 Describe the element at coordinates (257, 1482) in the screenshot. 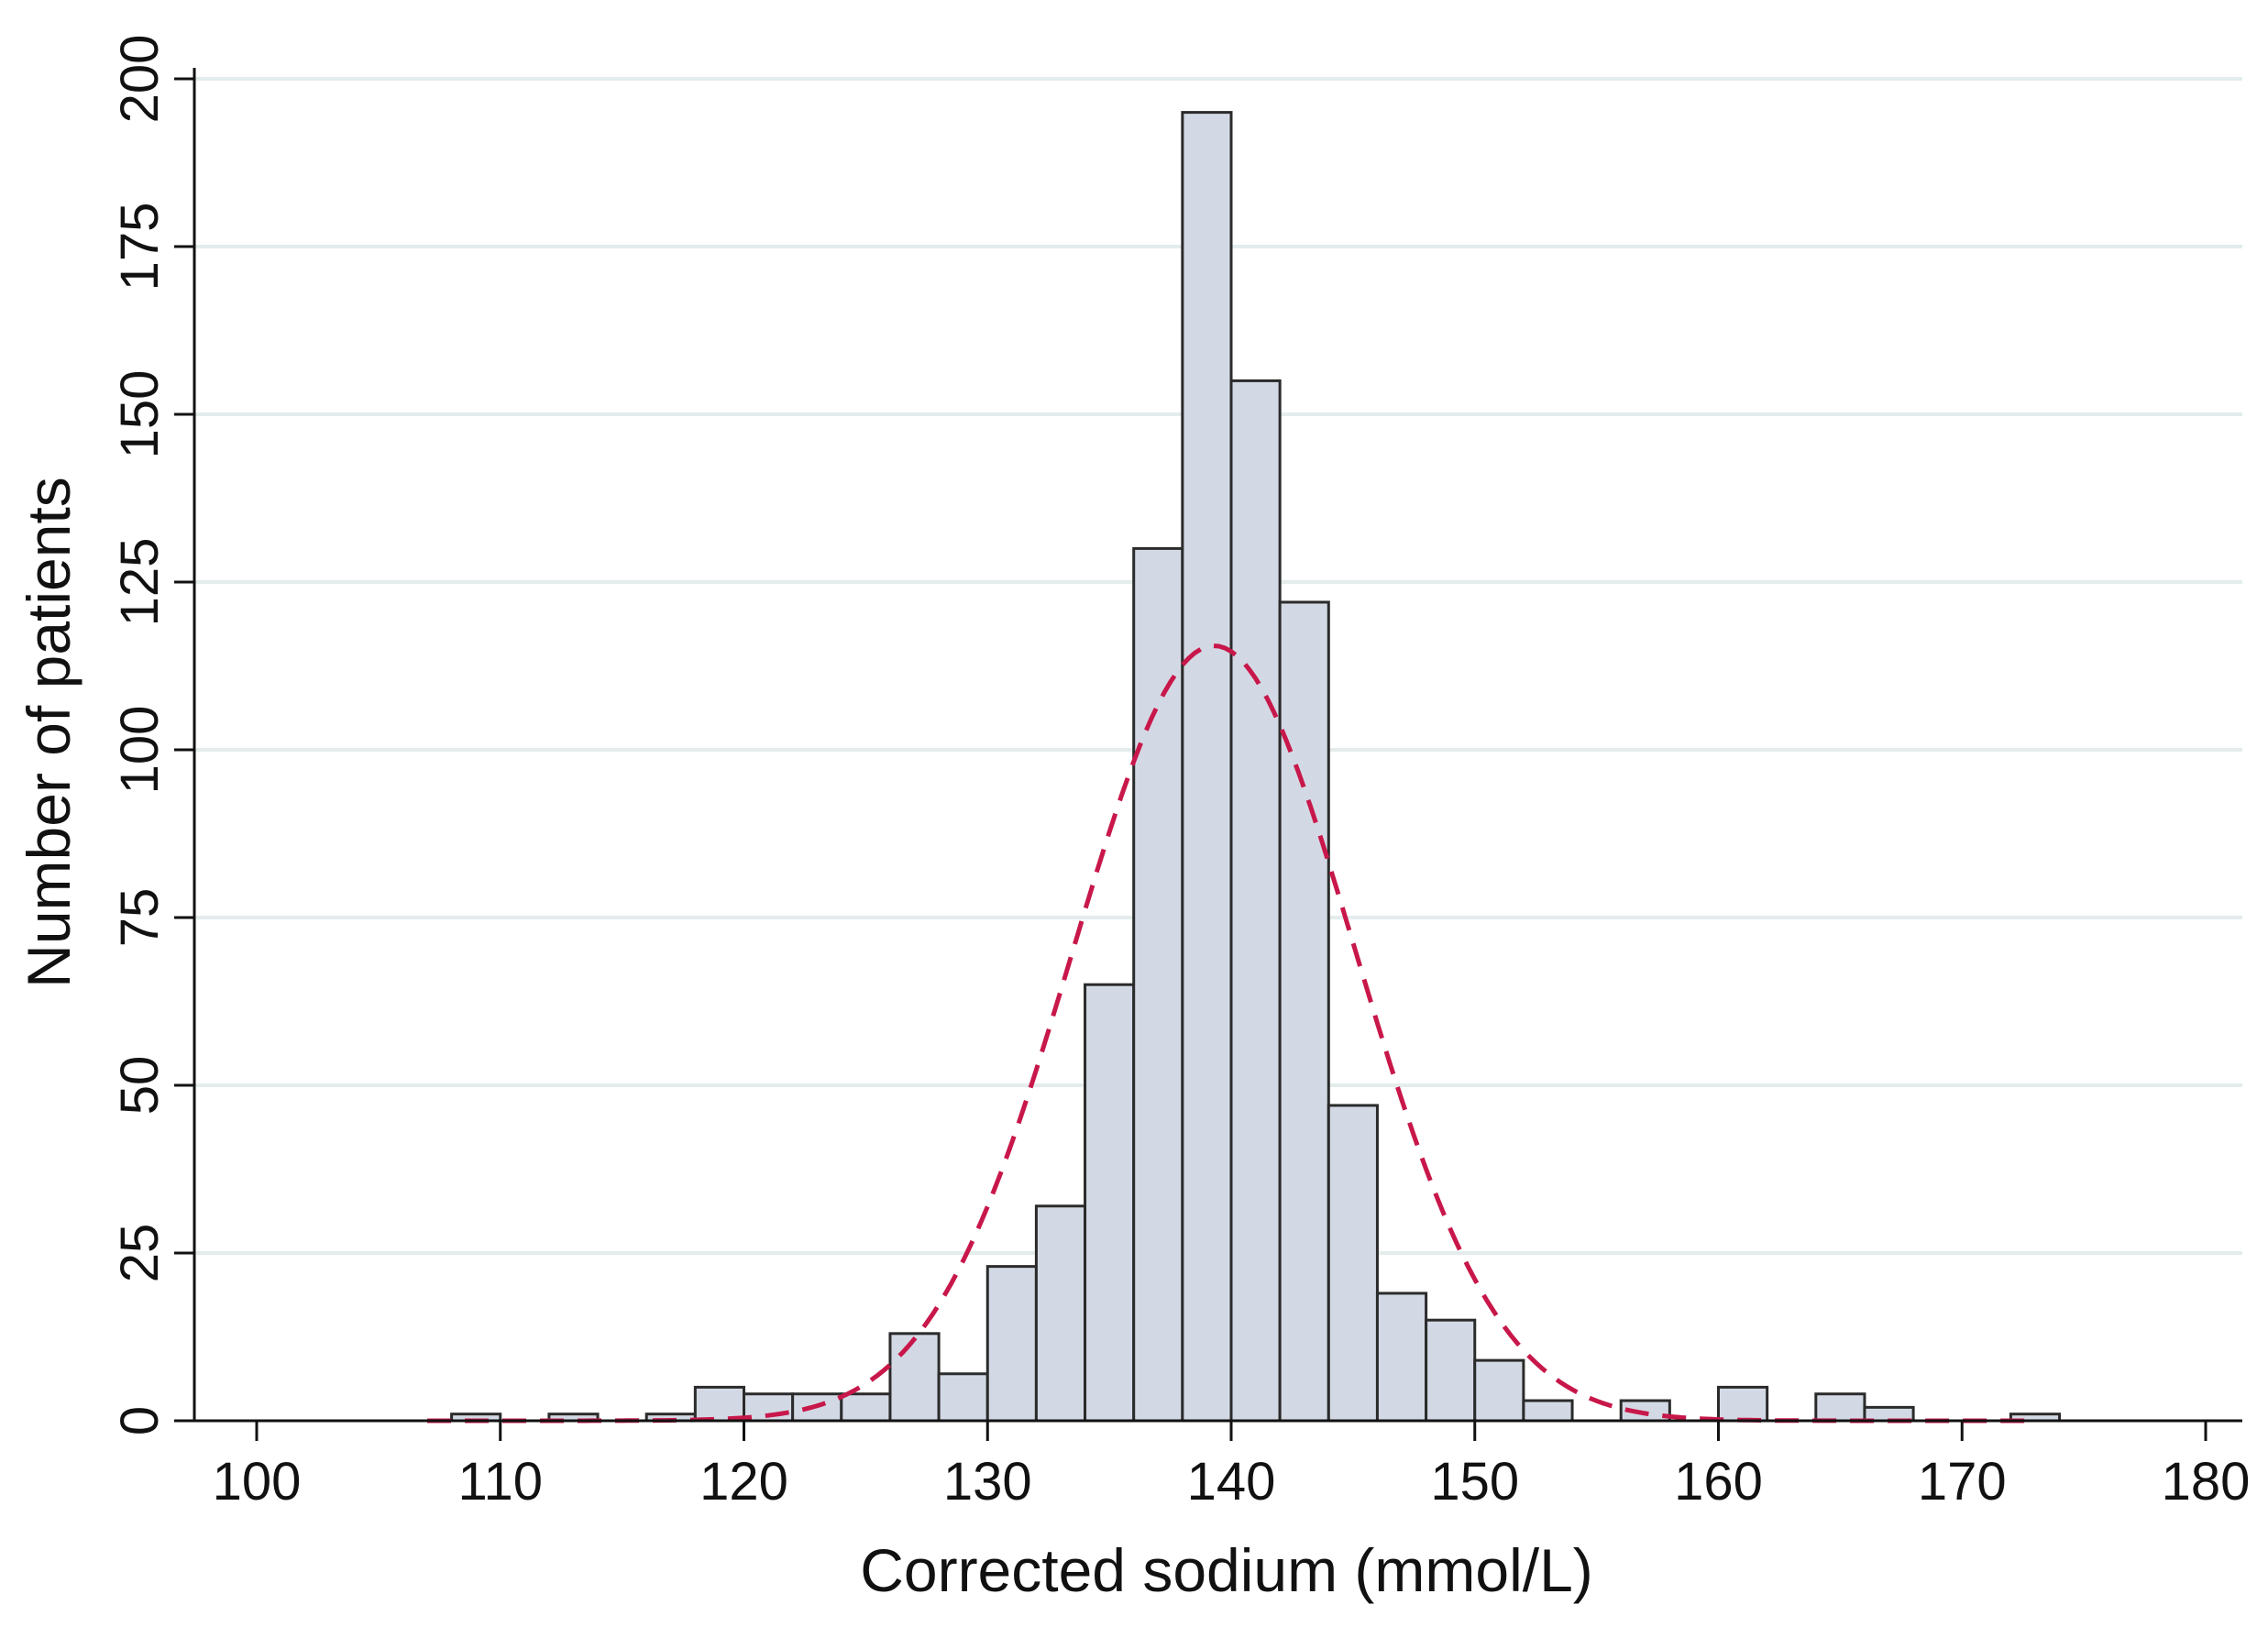

I see `x-tick-label-100: 100` at that location.